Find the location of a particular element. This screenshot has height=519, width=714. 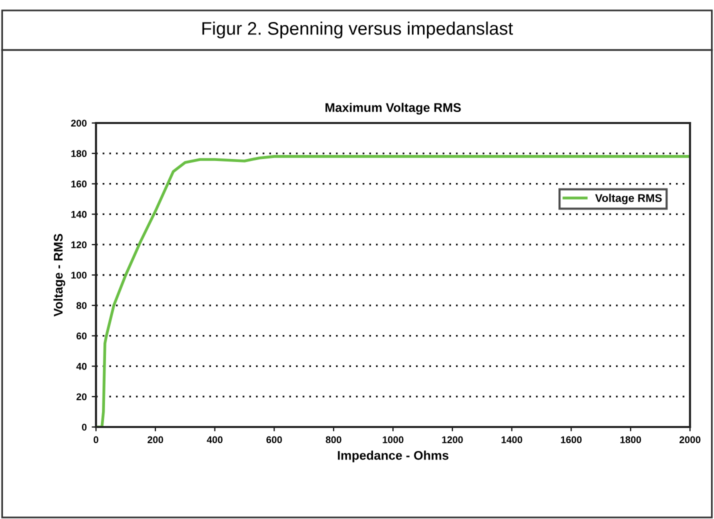

x-tick-label: 2000 is located at coordinates (690, 440).